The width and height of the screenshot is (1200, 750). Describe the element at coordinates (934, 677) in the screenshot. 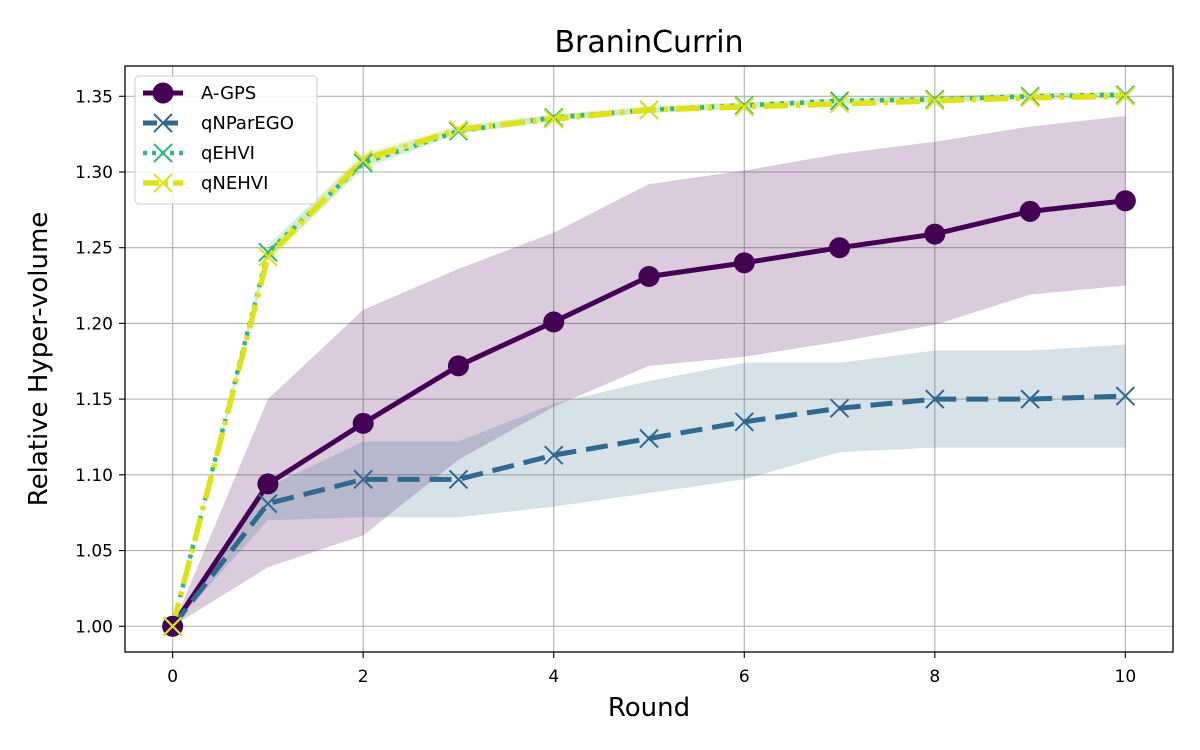

I see `x-tick-label: 8` at that location.